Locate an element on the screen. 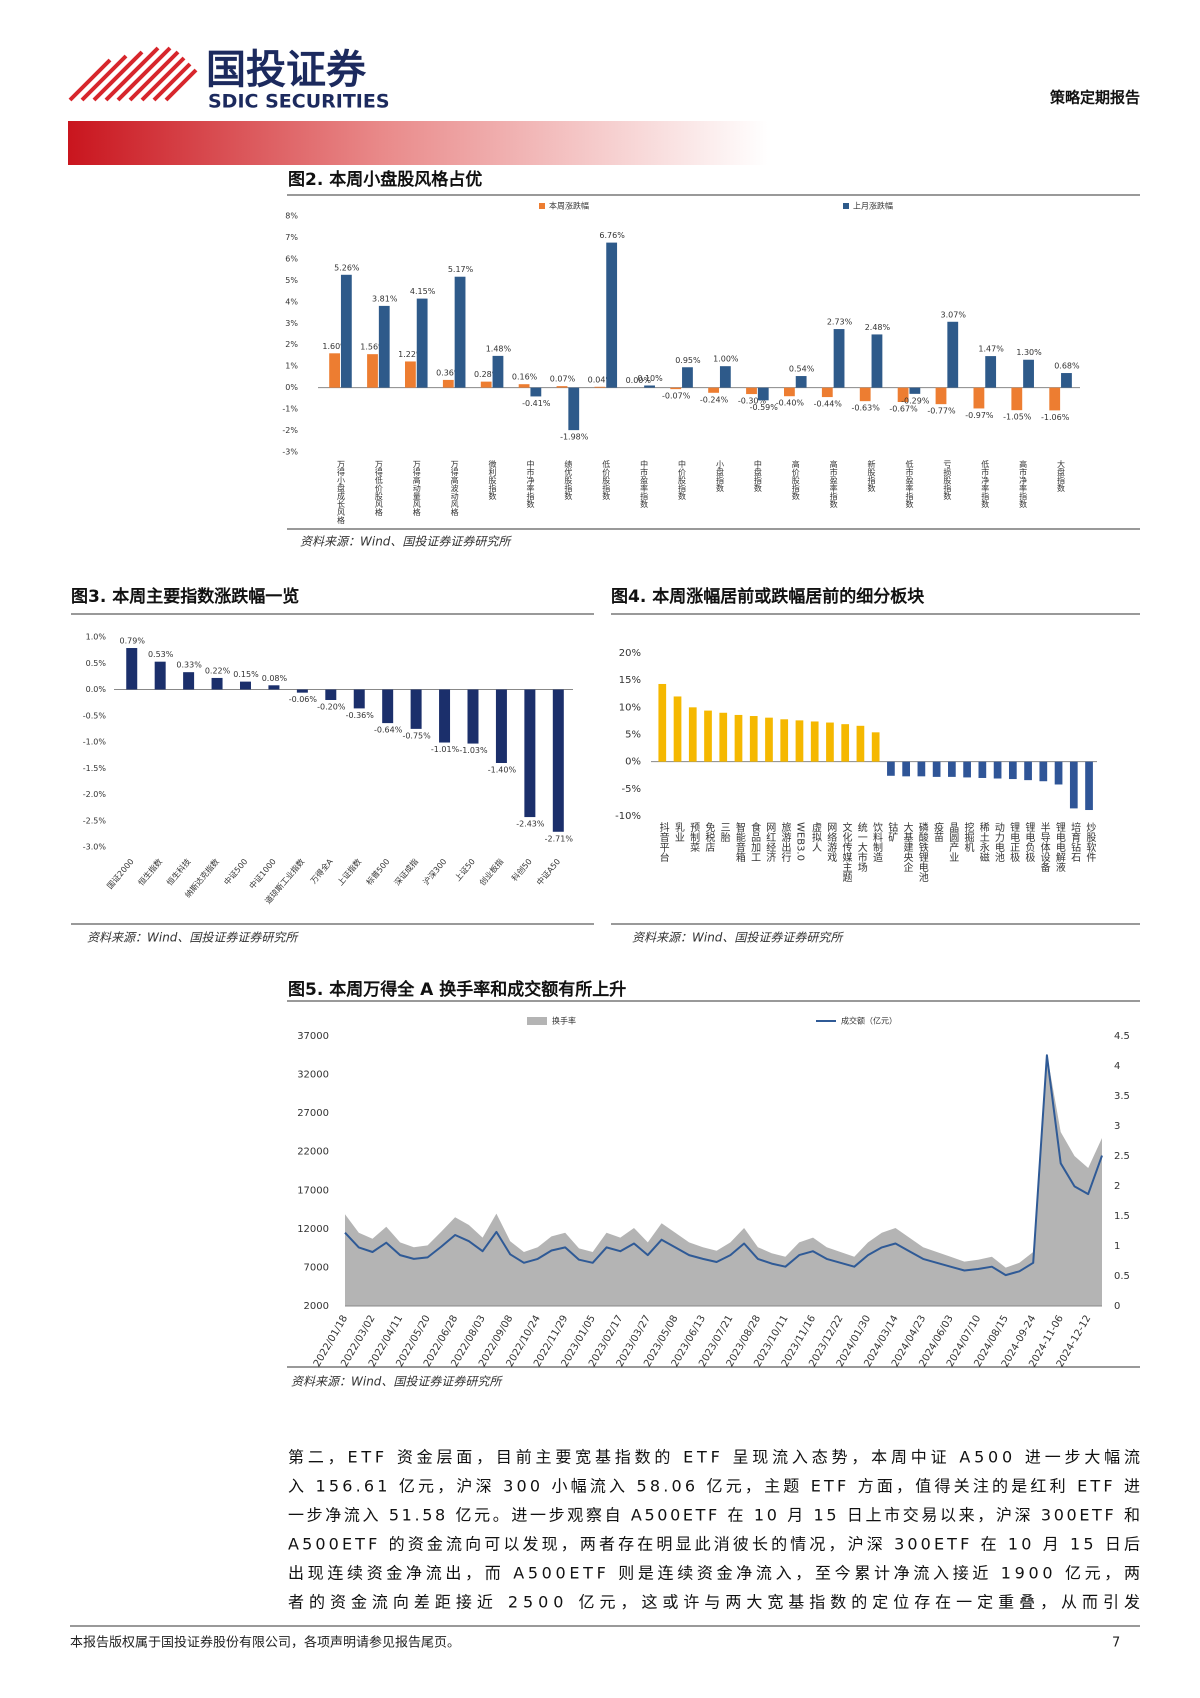 Image resolution: width=1200 pixels, height=1698 pixels. x-tick-label: 亏损股指数 is located at coordinates (947, 480).